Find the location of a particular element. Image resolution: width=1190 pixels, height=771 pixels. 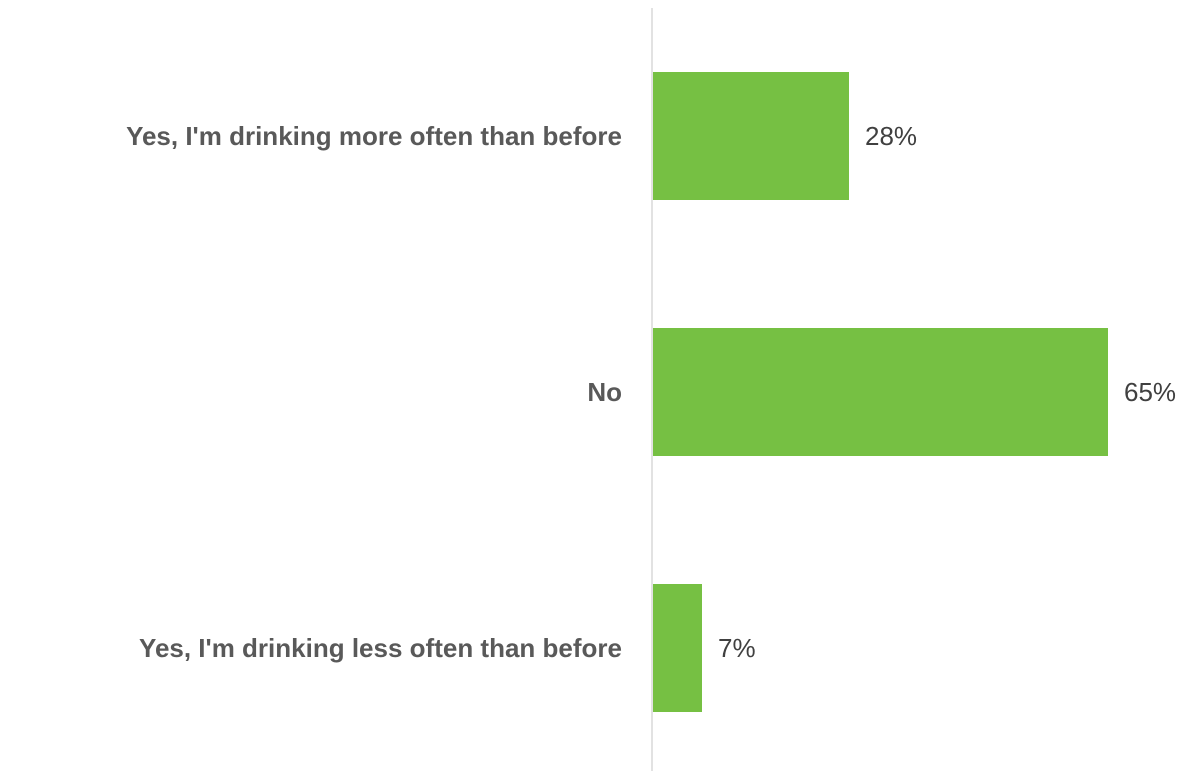

category-label-0: Yes, I'm drinking more often than before is located at coordinates (374, 136).